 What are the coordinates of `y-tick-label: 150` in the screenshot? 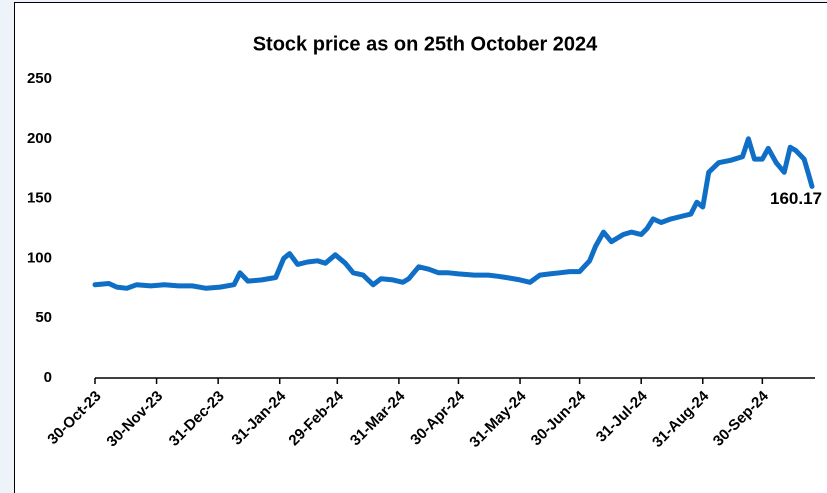 It's located at (39, 198).